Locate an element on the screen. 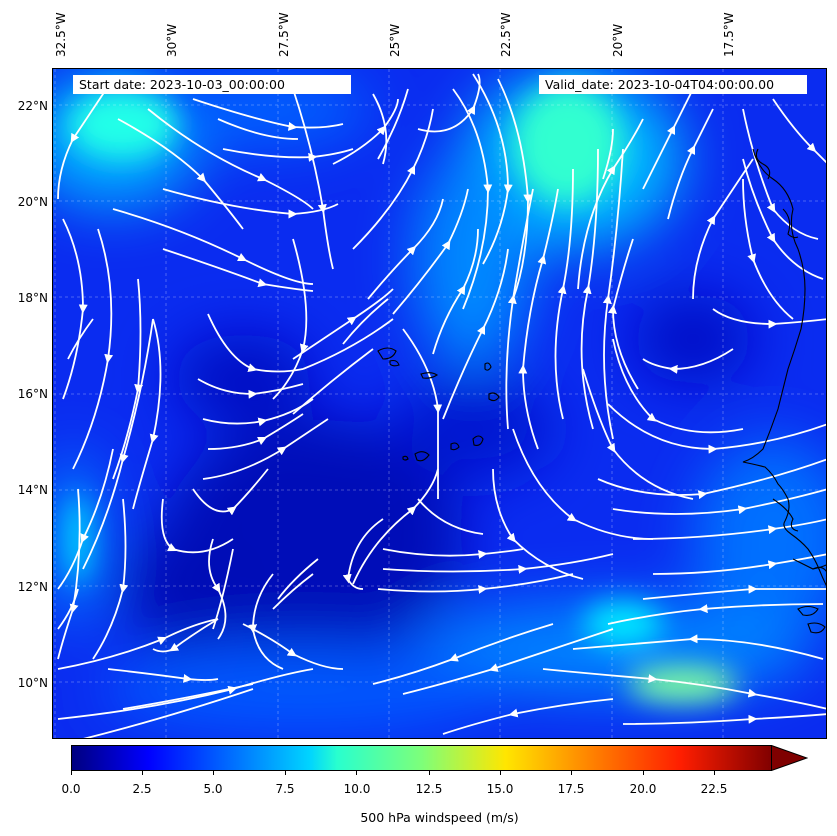 Image resolution: width=837 pixels, height=836 pixels. lat-label-22n: 22°N is located at coordinates (32, 106).